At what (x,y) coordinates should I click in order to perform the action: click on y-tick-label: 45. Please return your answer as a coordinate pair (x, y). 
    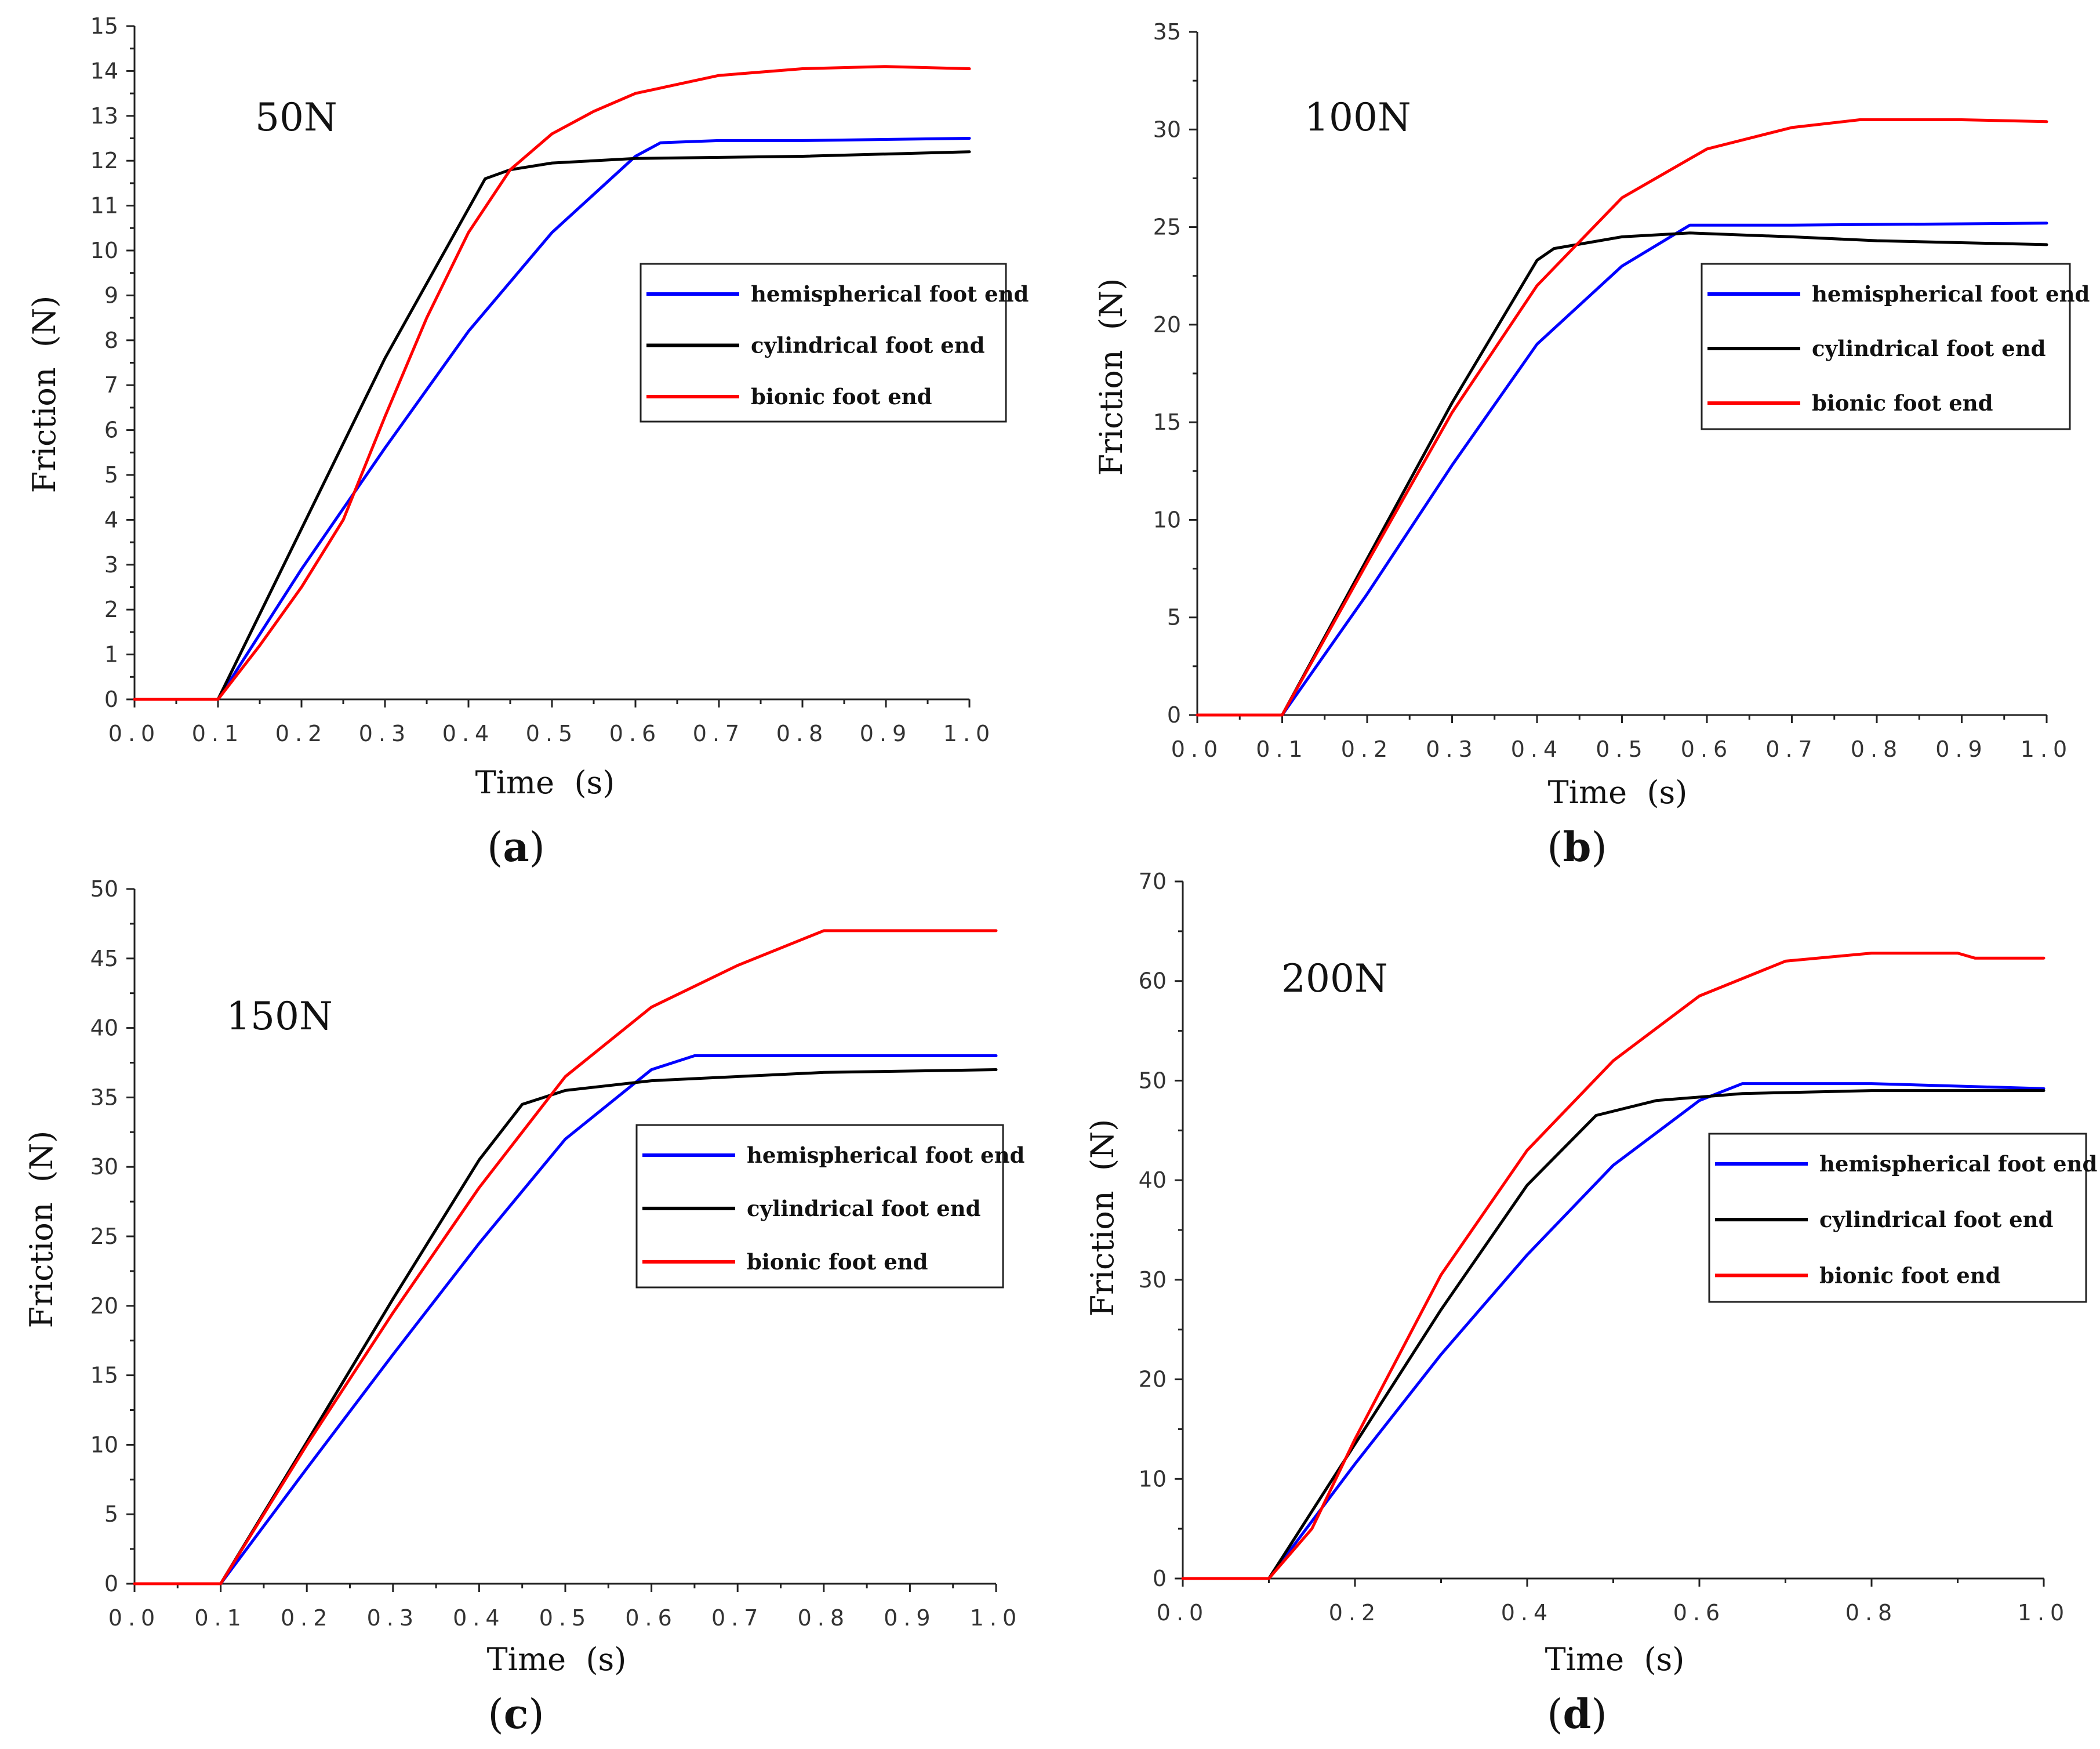
    Looking at the image, I should click on (104, 958).